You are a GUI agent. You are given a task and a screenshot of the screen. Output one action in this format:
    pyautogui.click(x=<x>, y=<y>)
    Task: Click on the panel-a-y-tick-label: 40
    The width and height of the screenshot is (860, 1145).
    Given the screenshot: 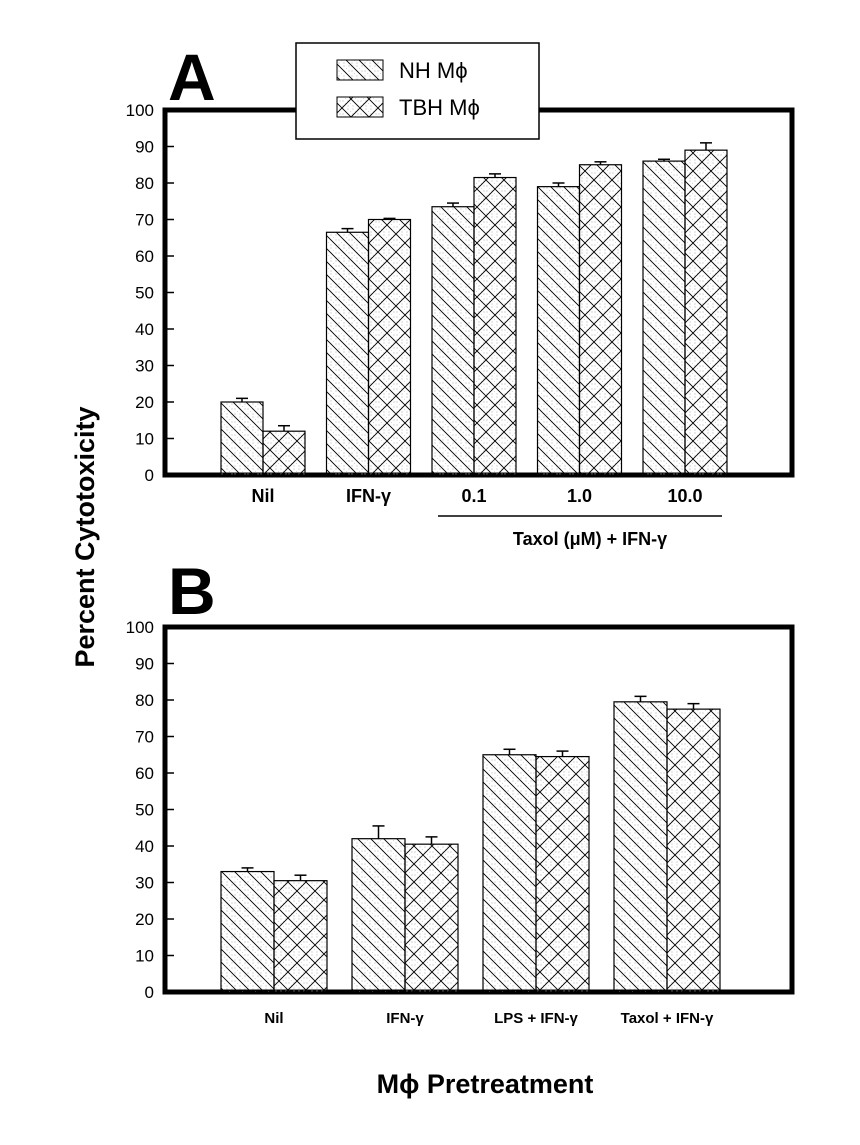 What is the action you would take?
    pyautogui.click(x=144, y=329)
    